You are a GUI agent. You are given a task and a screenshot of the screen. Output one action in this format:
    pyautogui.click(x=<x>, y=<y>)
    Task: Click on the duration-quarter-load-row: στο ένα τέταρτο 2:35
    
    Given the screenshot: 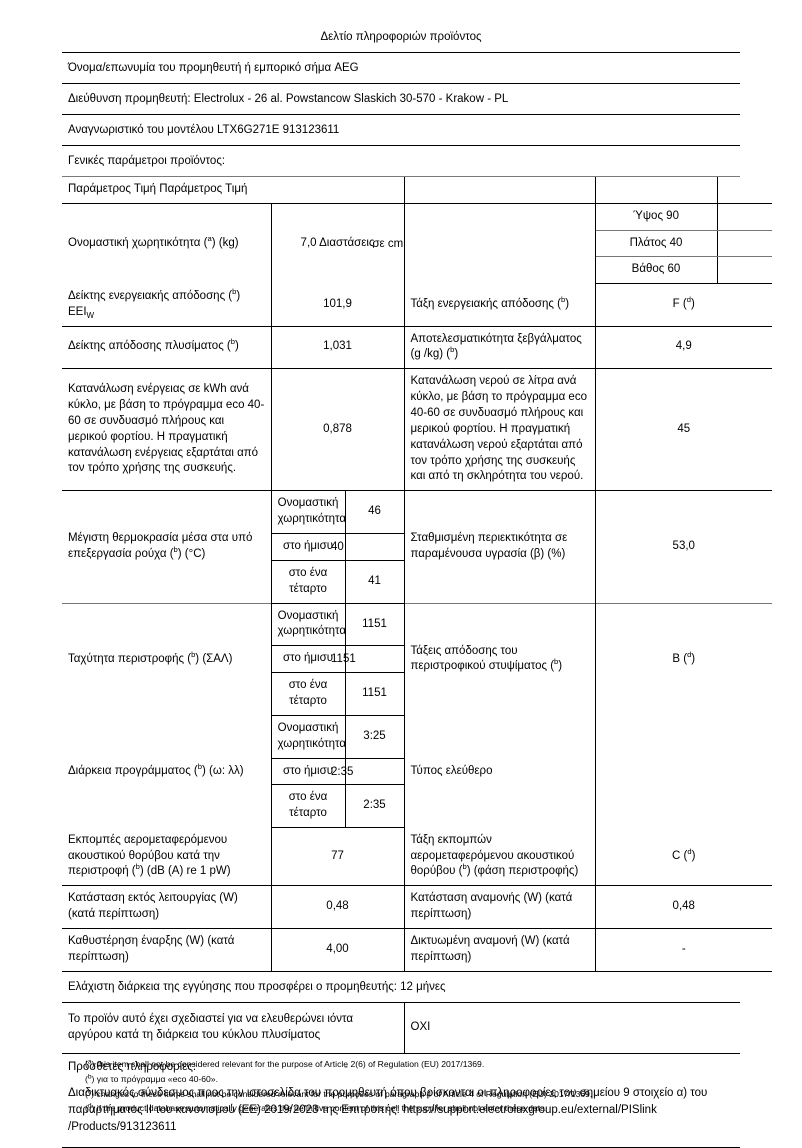 What is the action you would take?
    pyautogui.click(x=417, y=806)
    